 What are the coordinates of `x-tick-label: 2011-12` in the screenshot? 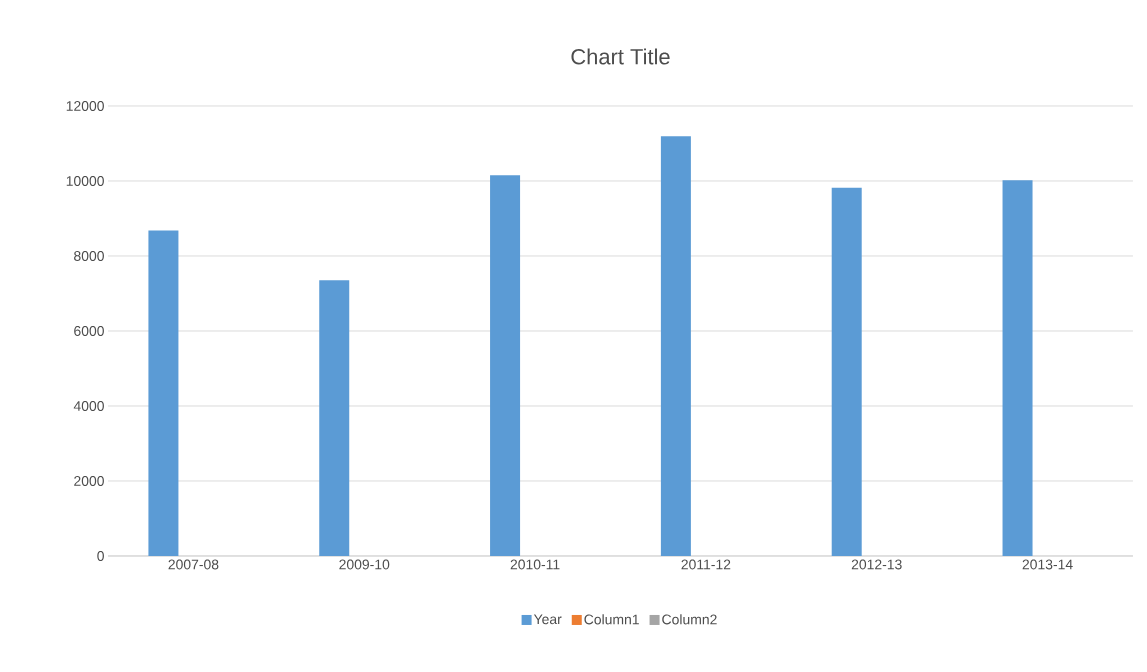 It's located at (706, 564).